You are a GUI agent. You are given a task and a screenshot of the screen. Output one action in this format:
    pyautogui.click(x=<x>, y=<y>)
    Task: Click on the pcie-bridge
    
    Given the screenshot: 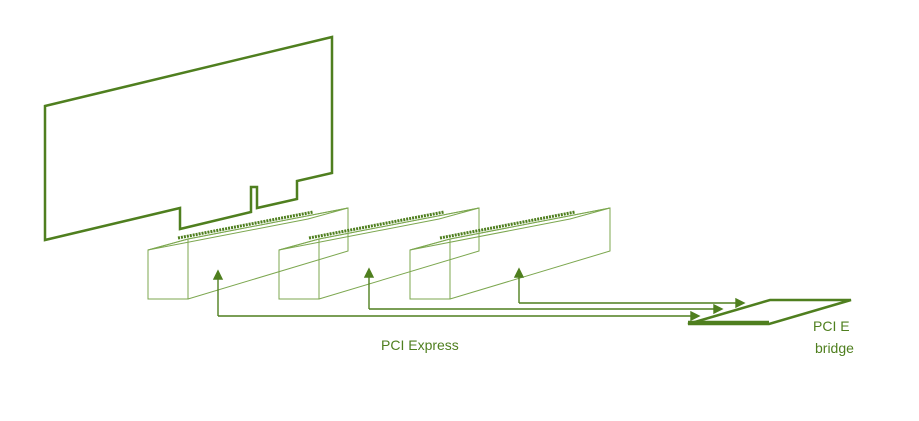 What is the action you would take?
    pyautogui.click(x=769, y=312)
    